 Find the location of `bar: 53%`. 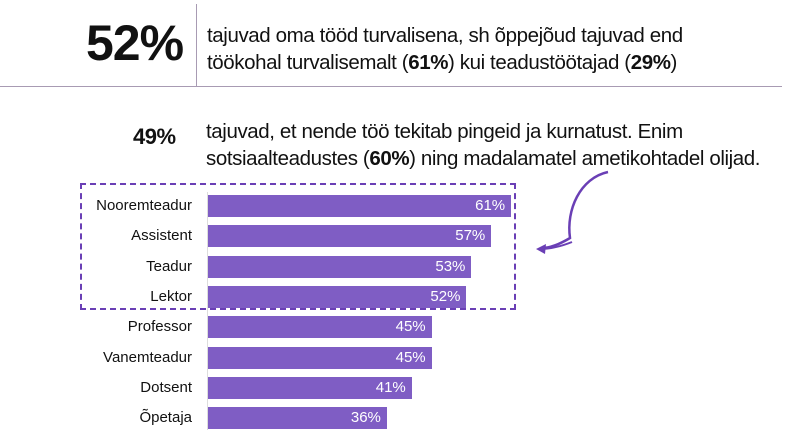

bar: 53% is located at coordinates (340, 266).